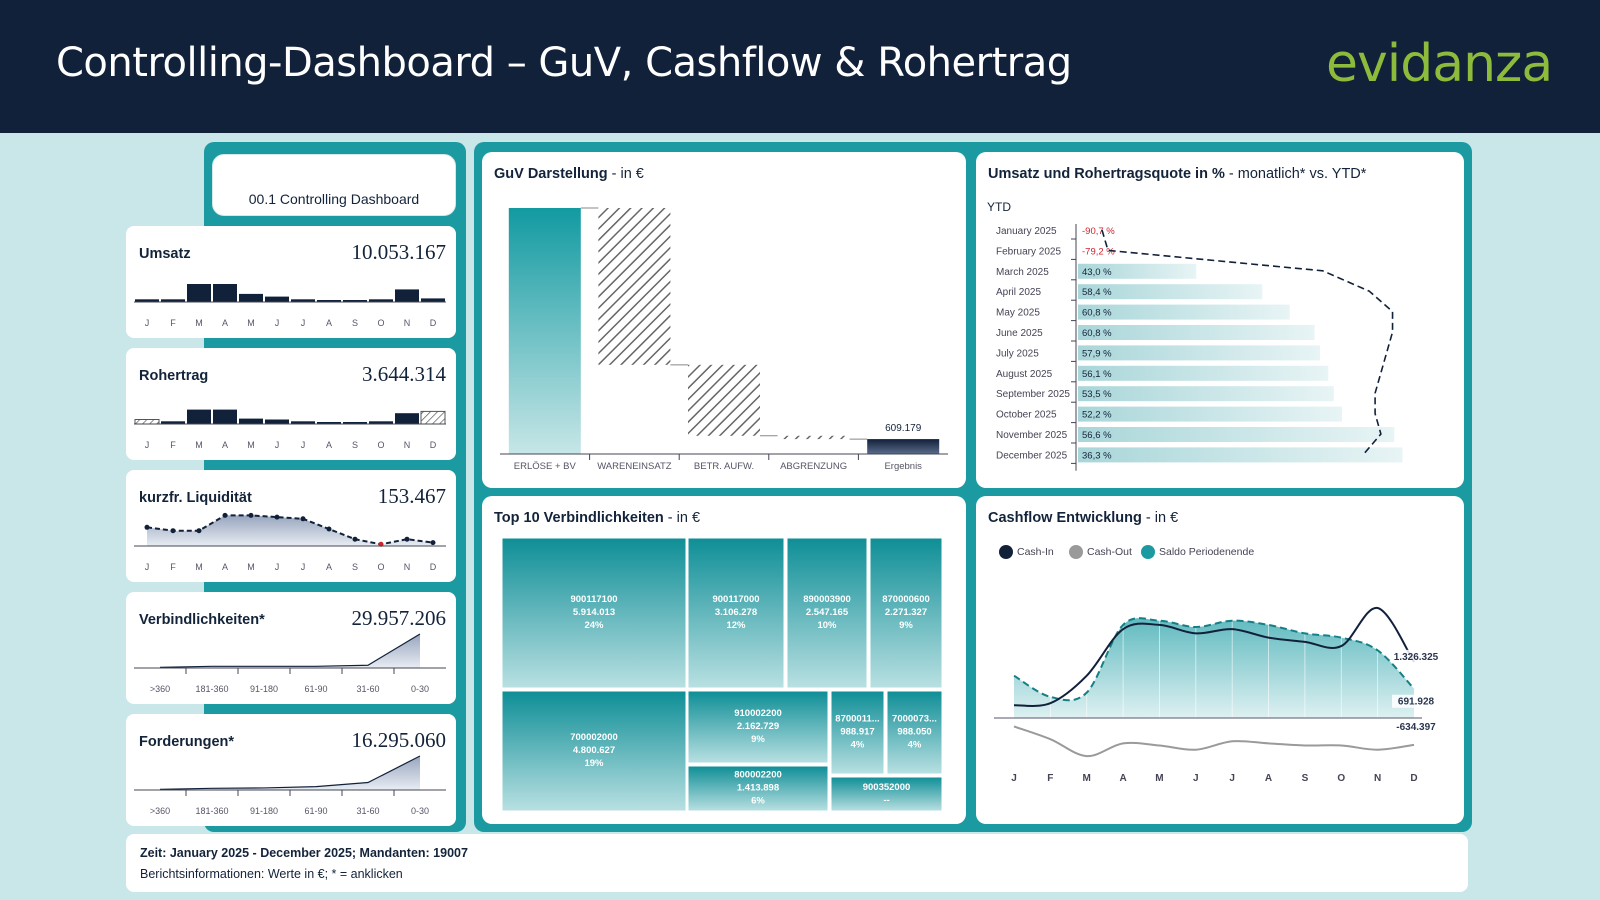 Image resolution: width=1600 pixels, height=900 pixels. Describe the element at coordinates (1026, 415) in the screenshot. I see `umsatz-month-label: October 2025` at that location.